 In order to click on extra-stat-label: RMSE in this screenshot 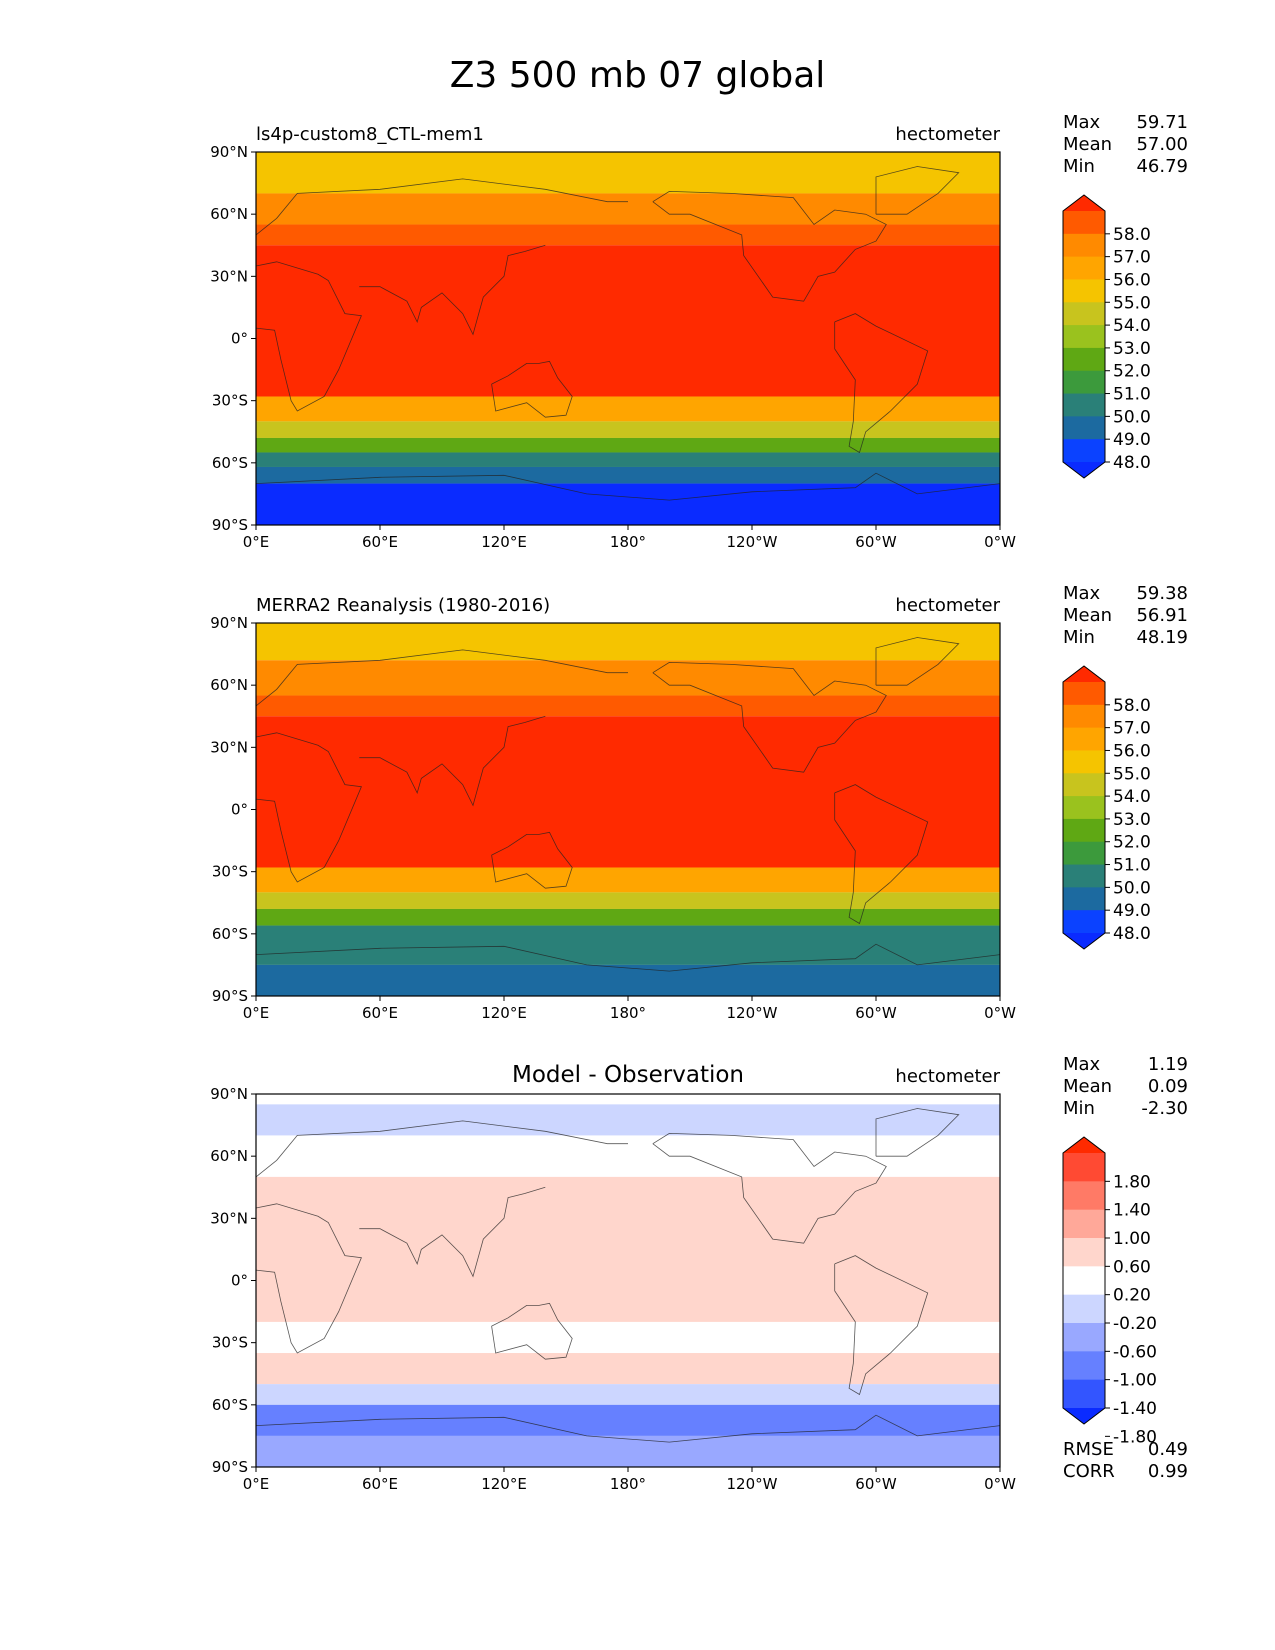, I will do `click(1088, 1449)`.